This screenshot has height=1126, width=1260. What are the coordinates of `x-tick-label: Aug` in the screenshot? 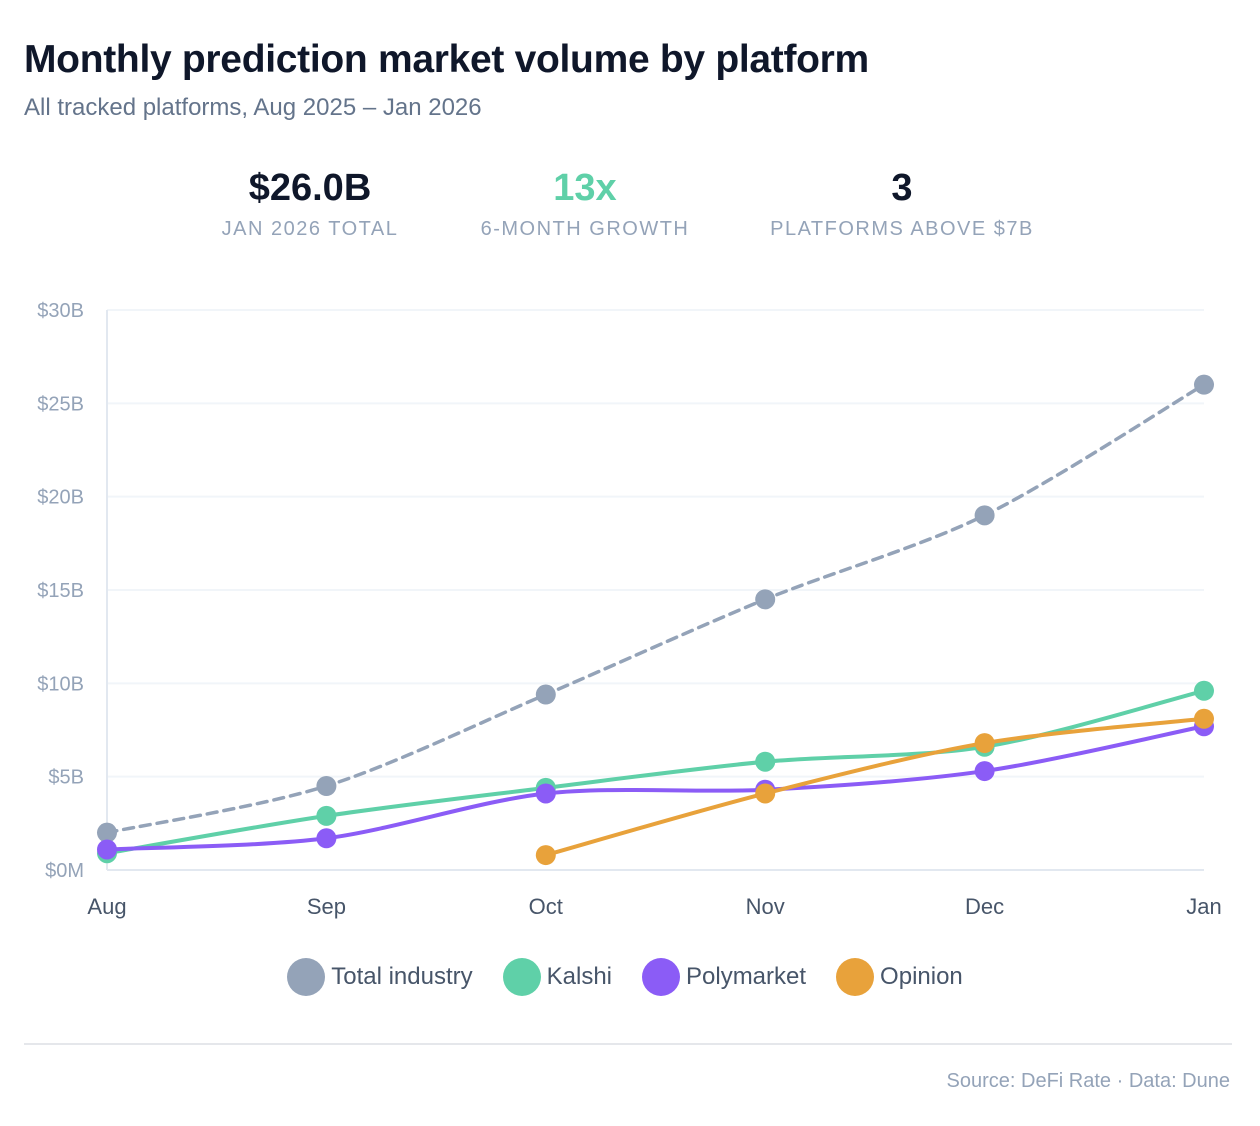 It's located at (106, 906).